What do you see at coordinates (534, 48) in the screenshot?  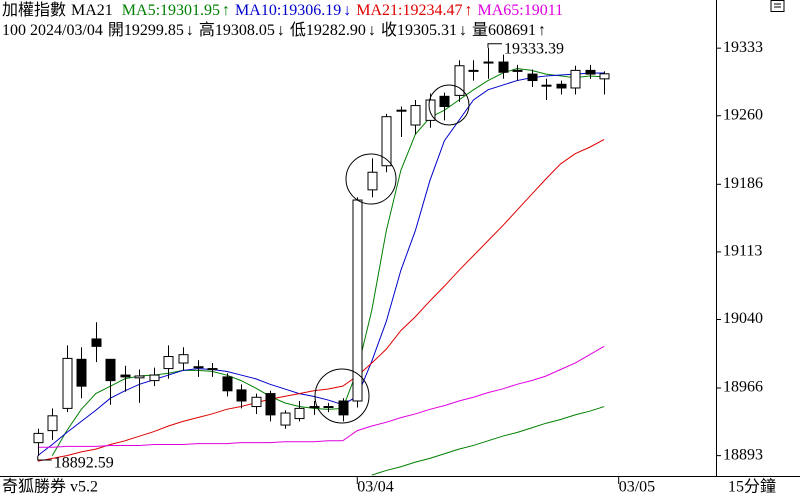 I see `high-label: 19333.39` at bounding box center [534, 48].